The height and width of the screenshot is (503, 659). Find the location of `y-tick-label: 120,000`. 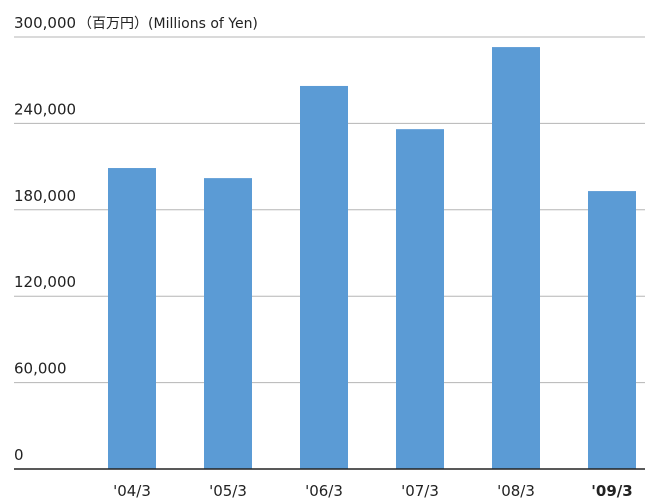

y-tick-label: 120,000 is located at coordinates (45, 282).